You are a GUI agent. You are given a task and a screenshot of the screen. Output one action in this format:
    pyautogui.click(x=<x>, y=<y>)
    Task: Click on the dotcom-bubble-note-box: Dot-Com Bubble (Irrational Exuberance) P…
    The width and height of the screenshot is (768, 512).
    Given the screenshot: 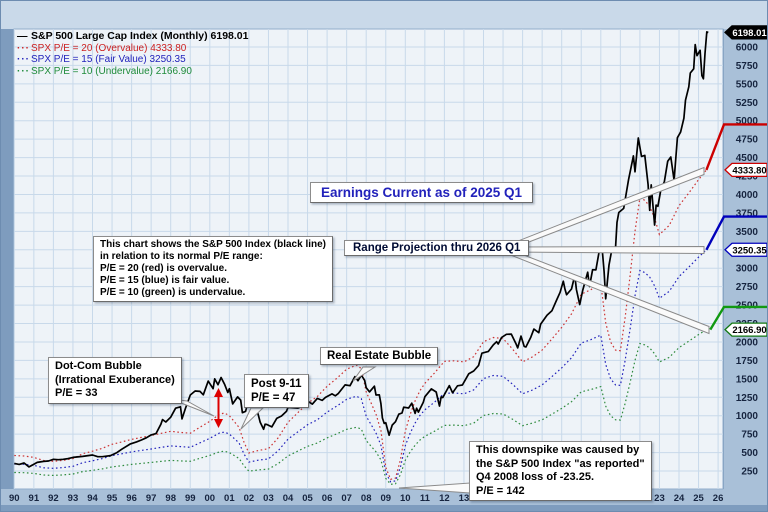 What is the action you would take?
    pyautogui.click(x=115, y=380)
    